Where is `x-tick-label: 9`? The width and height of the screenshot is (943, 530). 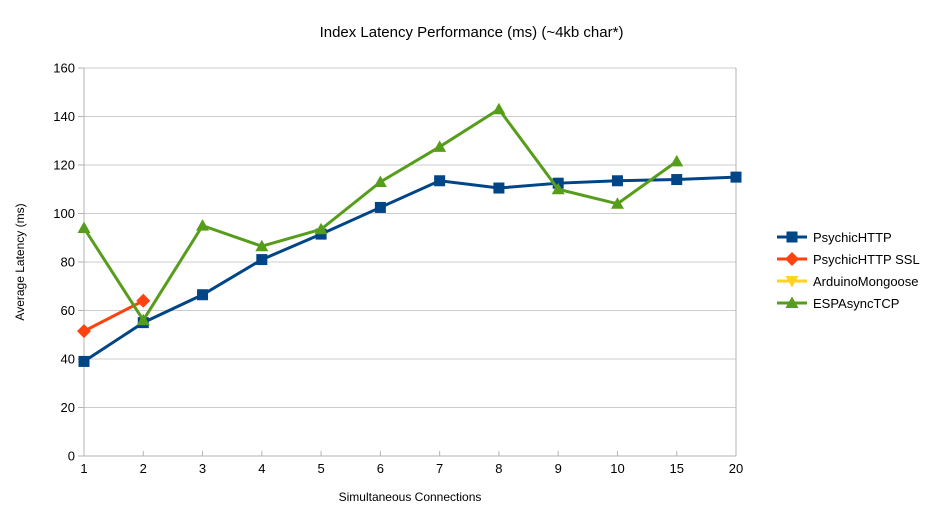
x-tick-label: 9 is located at coordinates (558, 468).